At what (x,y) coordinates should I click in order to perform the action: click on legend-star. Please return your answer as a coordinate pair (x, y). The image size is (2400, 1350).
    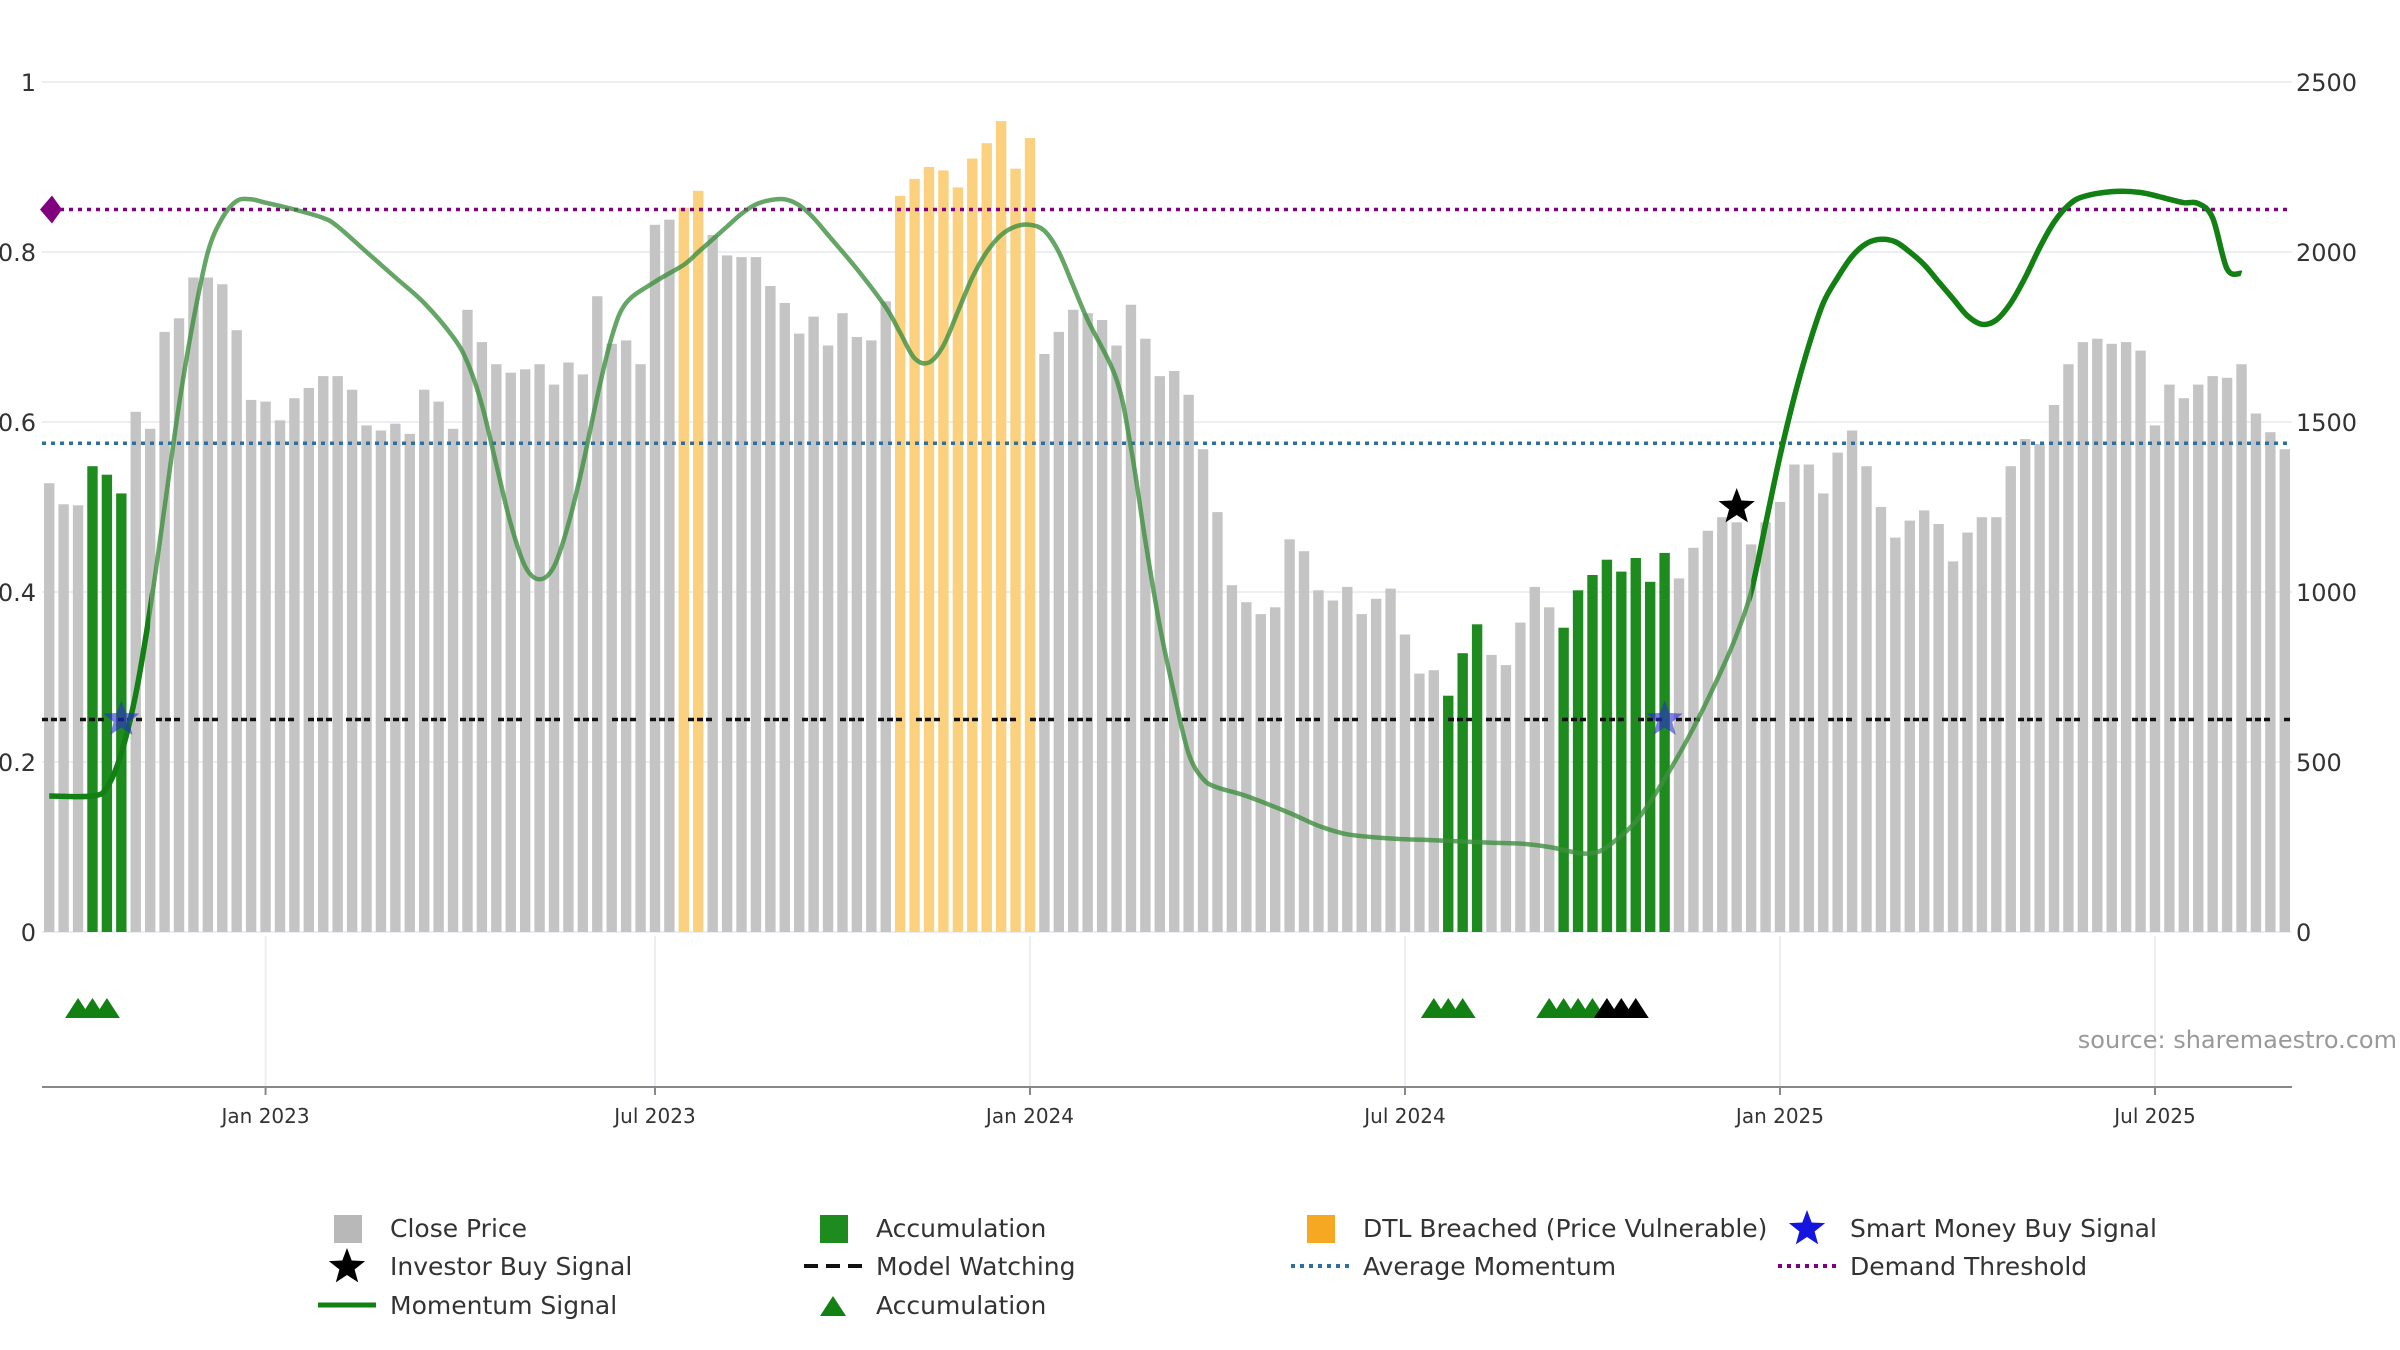
    Looking at the image, I should click on (1807, 1227).